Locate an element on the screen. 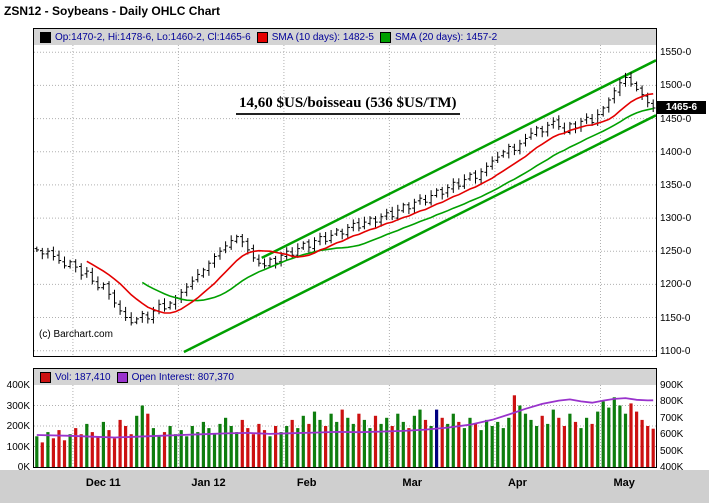  volume-left-axis-label: 0K is located at coordinates (23, 467).